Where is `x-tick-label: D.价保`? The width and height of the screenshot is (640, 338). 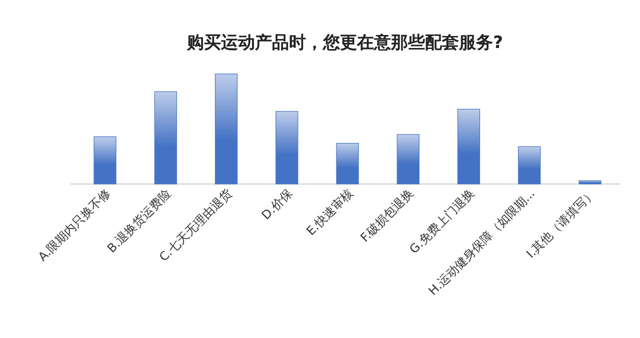 x-tick-label: D.价保 is located at coordinates (276, 204).